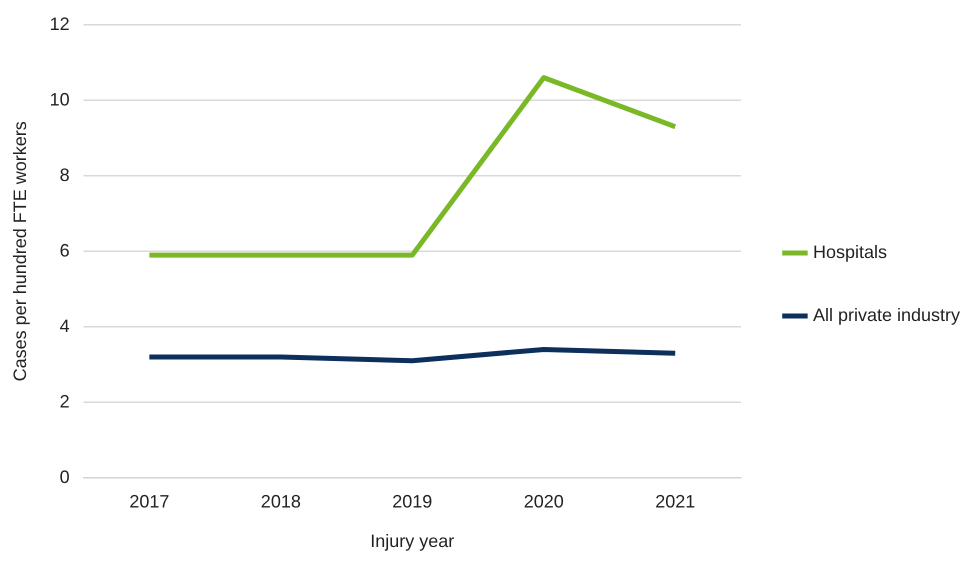  What do you see at coordinates (412, 502) in the screenshot?
I see `x-tick-label: 2019` at bounding box center [412, 502].